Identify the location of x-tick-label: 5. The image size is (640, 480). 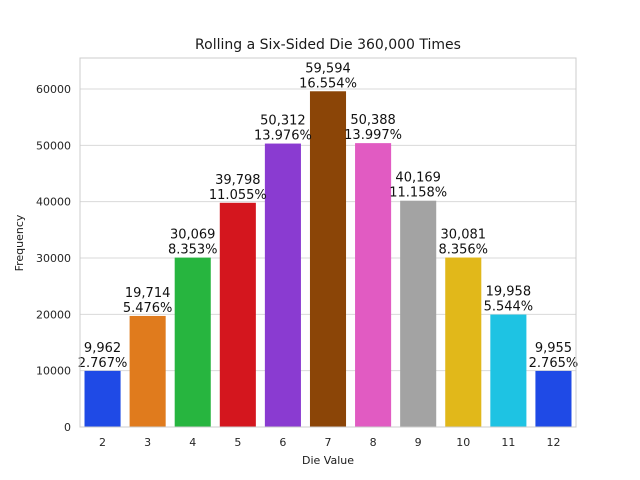
(237, 442).